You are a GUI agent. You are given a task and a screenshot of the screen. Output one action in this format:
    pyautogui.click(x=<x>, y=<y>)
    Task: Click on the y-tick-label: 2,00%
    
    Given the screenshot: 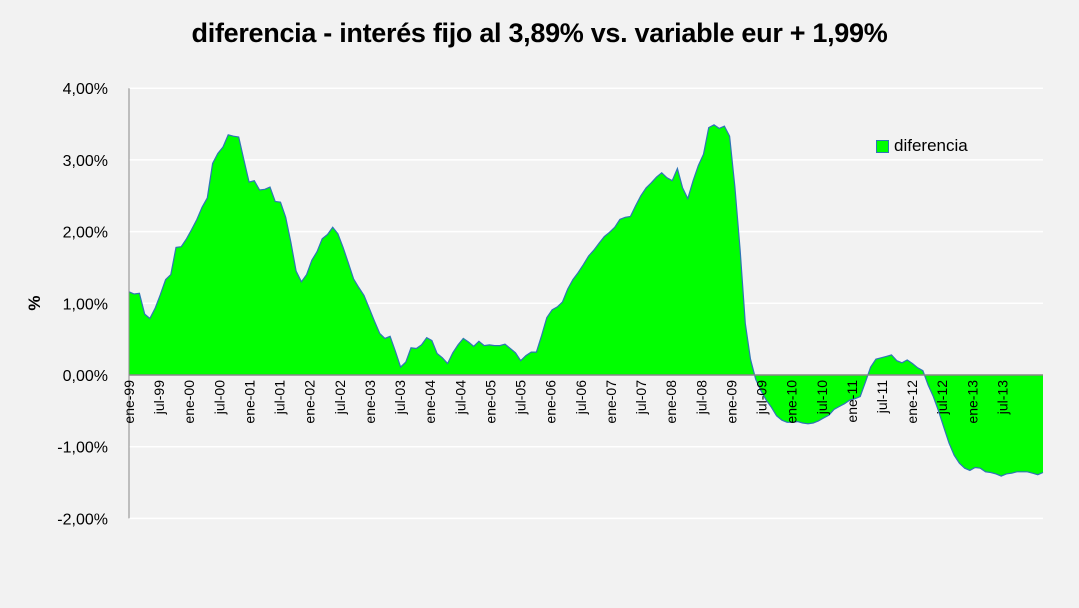 What is the action you would take?
    pyautogui.click(x=85, y=233)
    